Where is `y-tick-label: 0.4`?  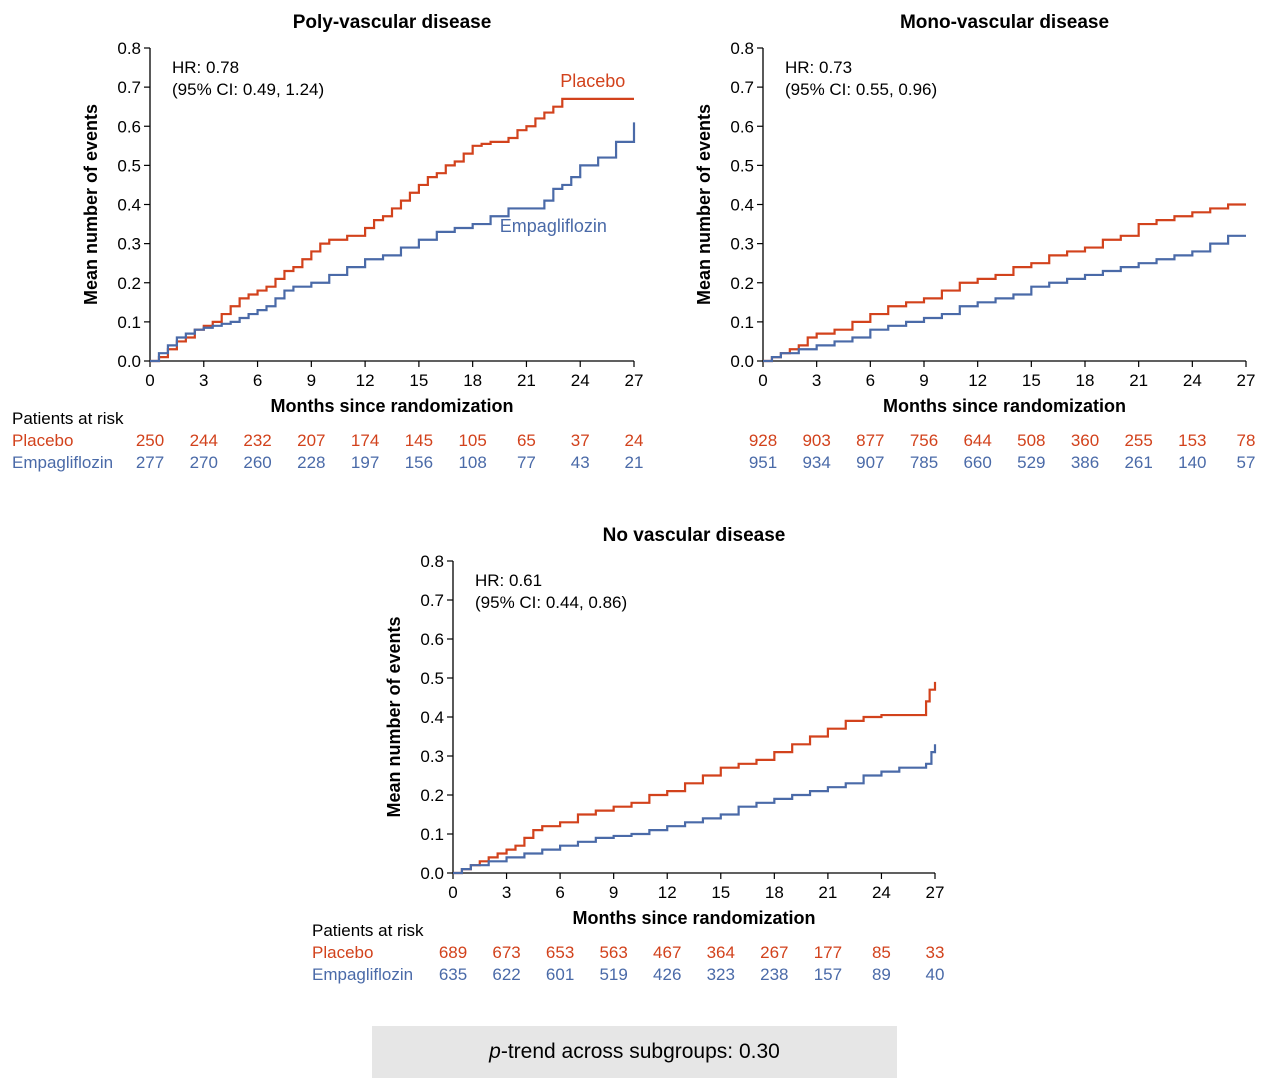 y-tick-label: 0.4 is located at coordinates (129, 205).